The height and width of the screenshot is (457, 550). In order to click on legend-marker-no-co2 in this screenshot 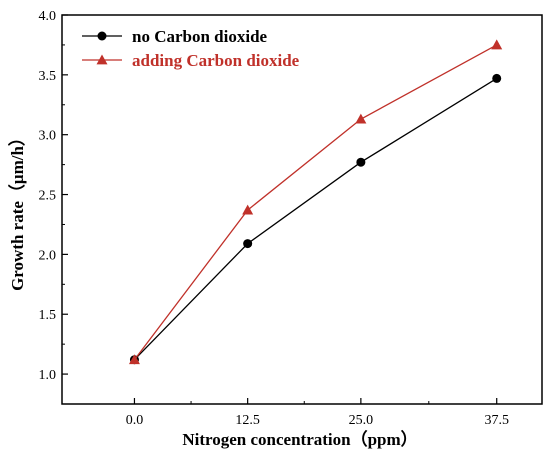, I will do `click(102, 36)`.